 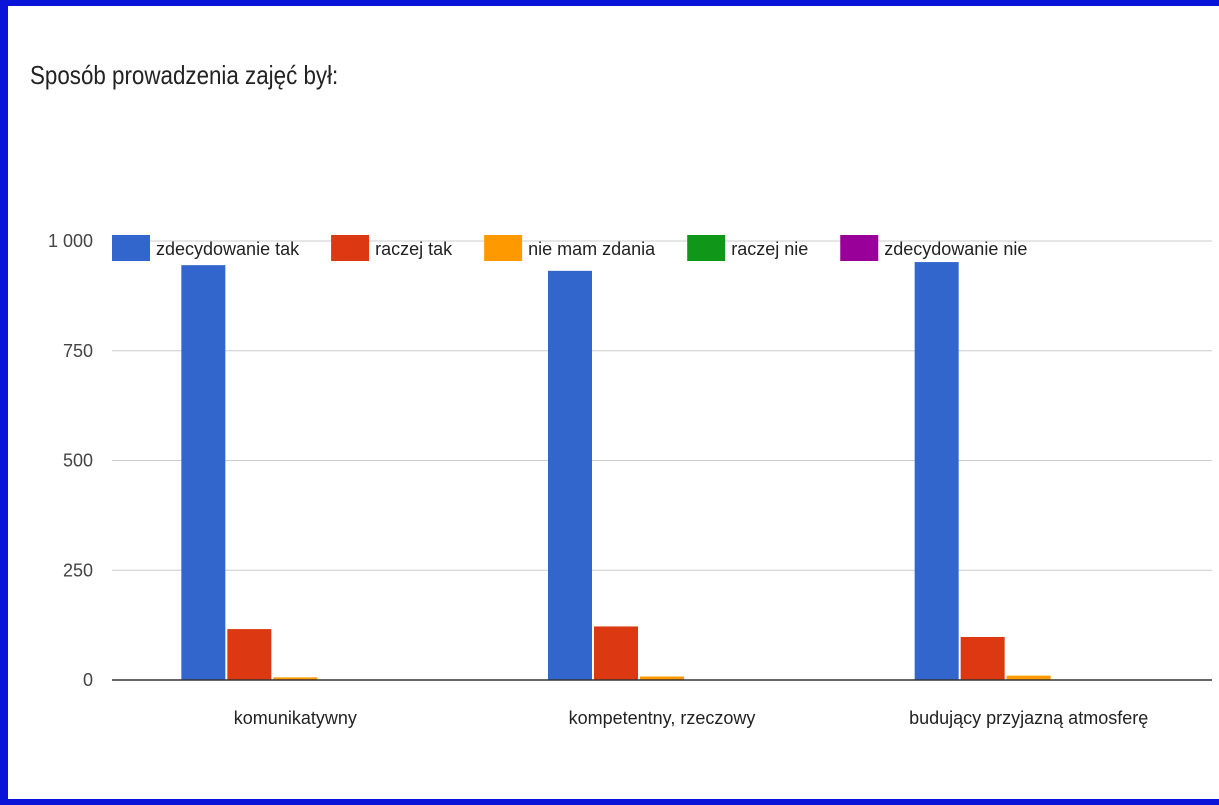 What do you see at coordinates (662, 718) in the screenshot?
I see `x-category-label: kompetentny, rzeczowy` at bounding box center [662, 718].